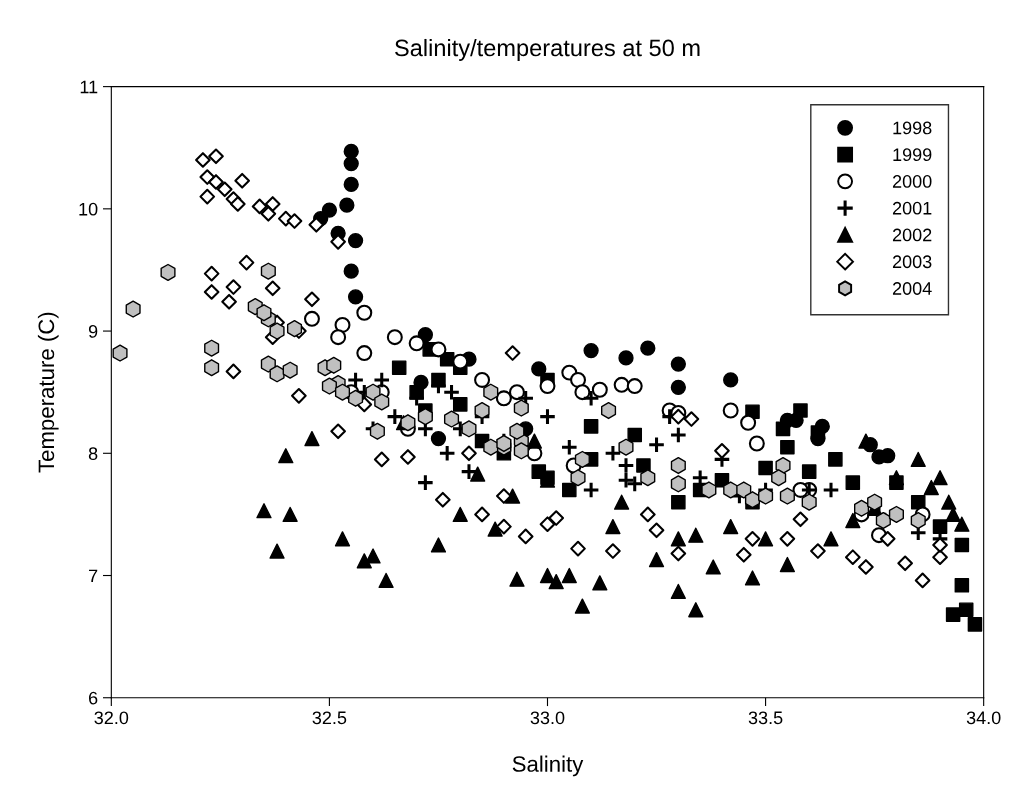 Image resolution: width=1012 pixels, height=802 pixels. What do you see at coordinates (983, 718) in the screenshot?
I see `x-tick-label: 34.0` at bounding box center [983, 718].